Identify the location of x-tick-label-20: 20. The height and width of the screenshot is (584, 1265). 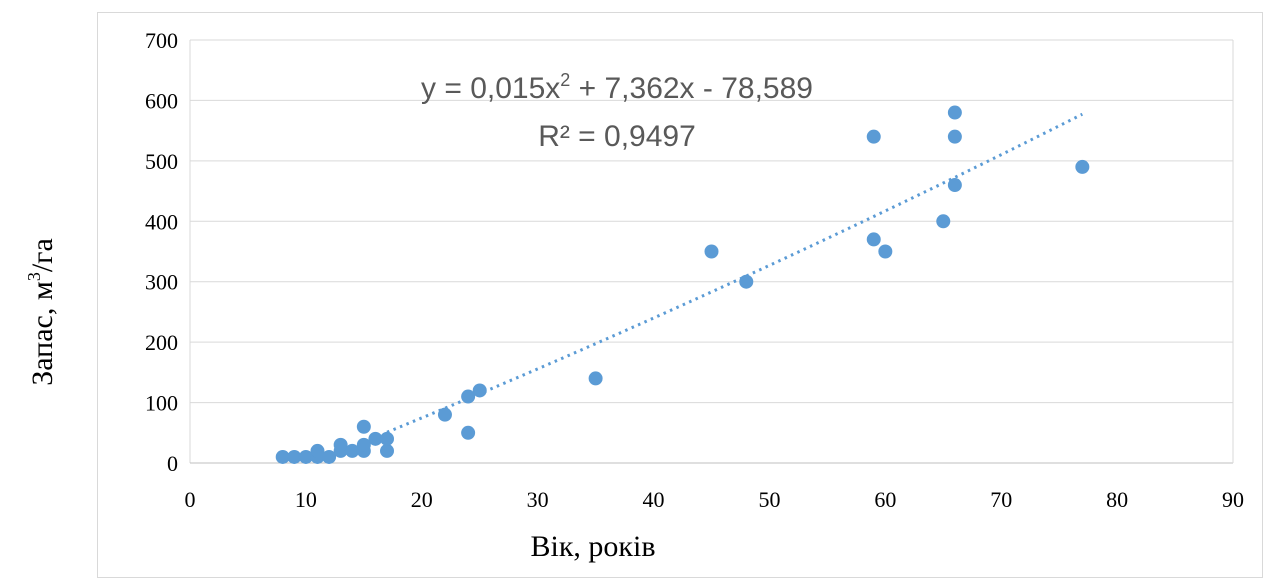
(422, 499).